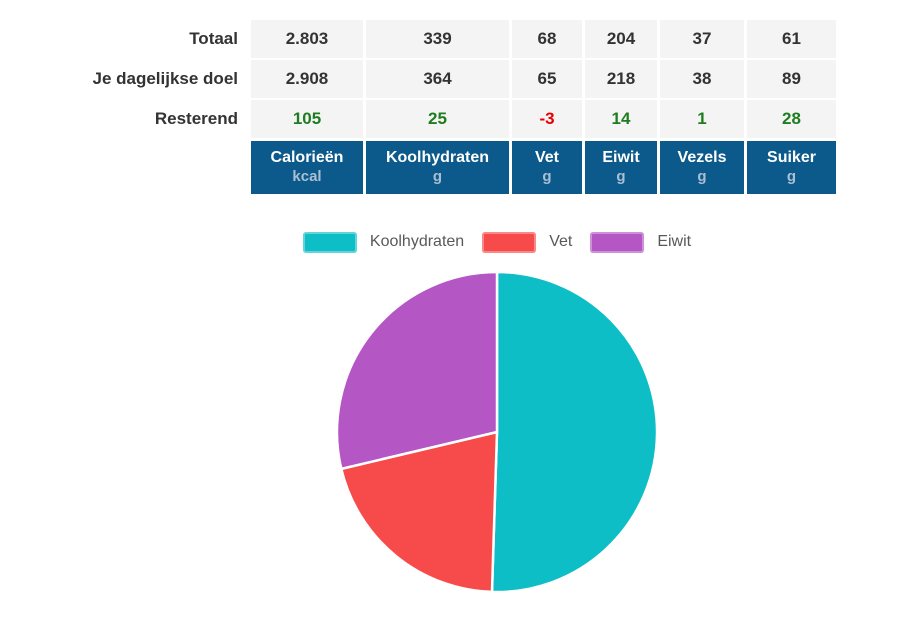 The width and height of the screenshot is (904, 636). What do you see at coordinates (791, 79) in the screenshot?
I see `table-cell: 89` at bounding box center [791, 79].